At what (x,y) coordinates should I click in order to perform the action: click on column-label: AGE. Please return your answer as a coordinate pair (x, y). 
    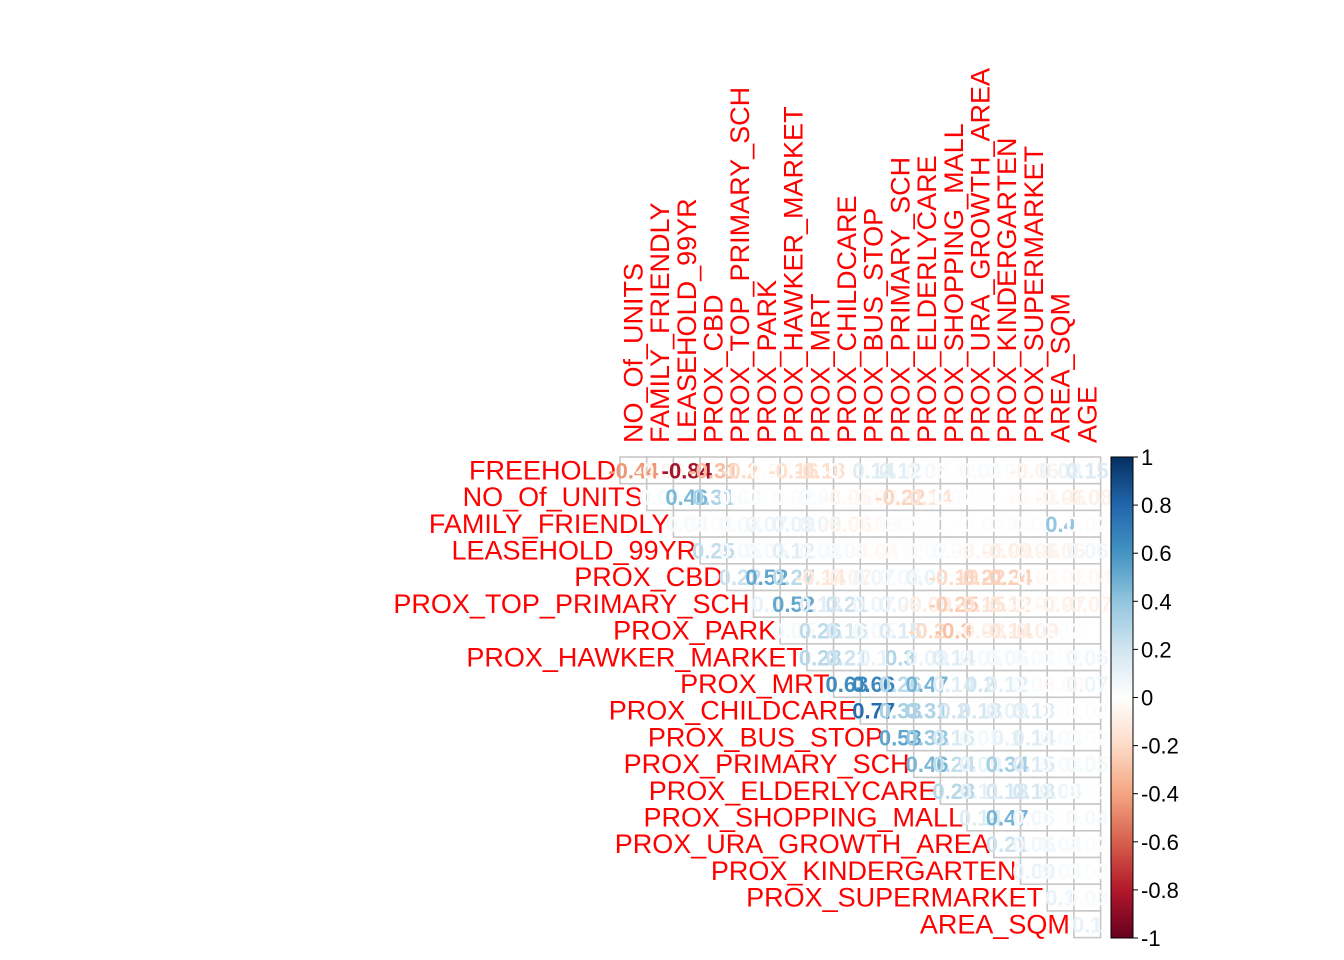
    Looking at the image, I should click on (1087, 414).